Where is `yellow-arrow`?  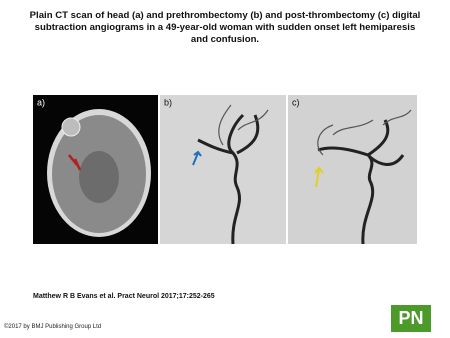
yellow-arrow is located at coordinates (319, 177).